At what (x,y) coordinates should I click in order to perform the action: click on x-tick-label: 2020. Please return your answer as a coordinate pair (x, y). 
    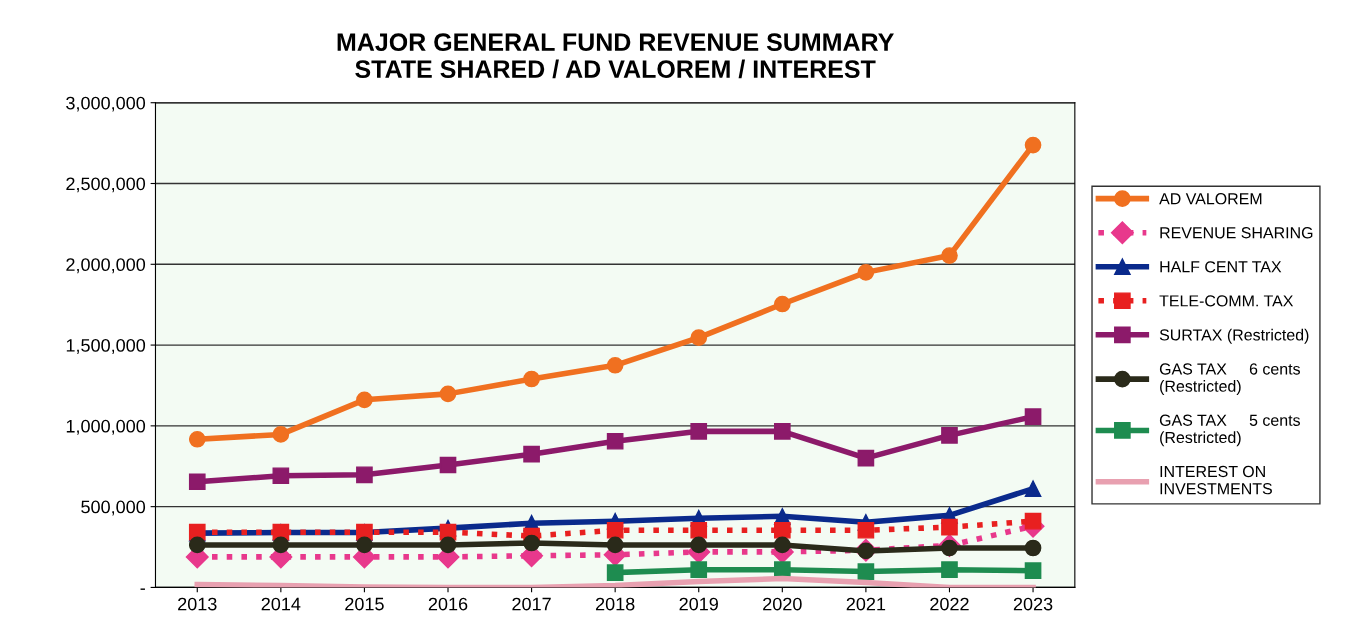
    Looking at the image, I should click on (782, 604).